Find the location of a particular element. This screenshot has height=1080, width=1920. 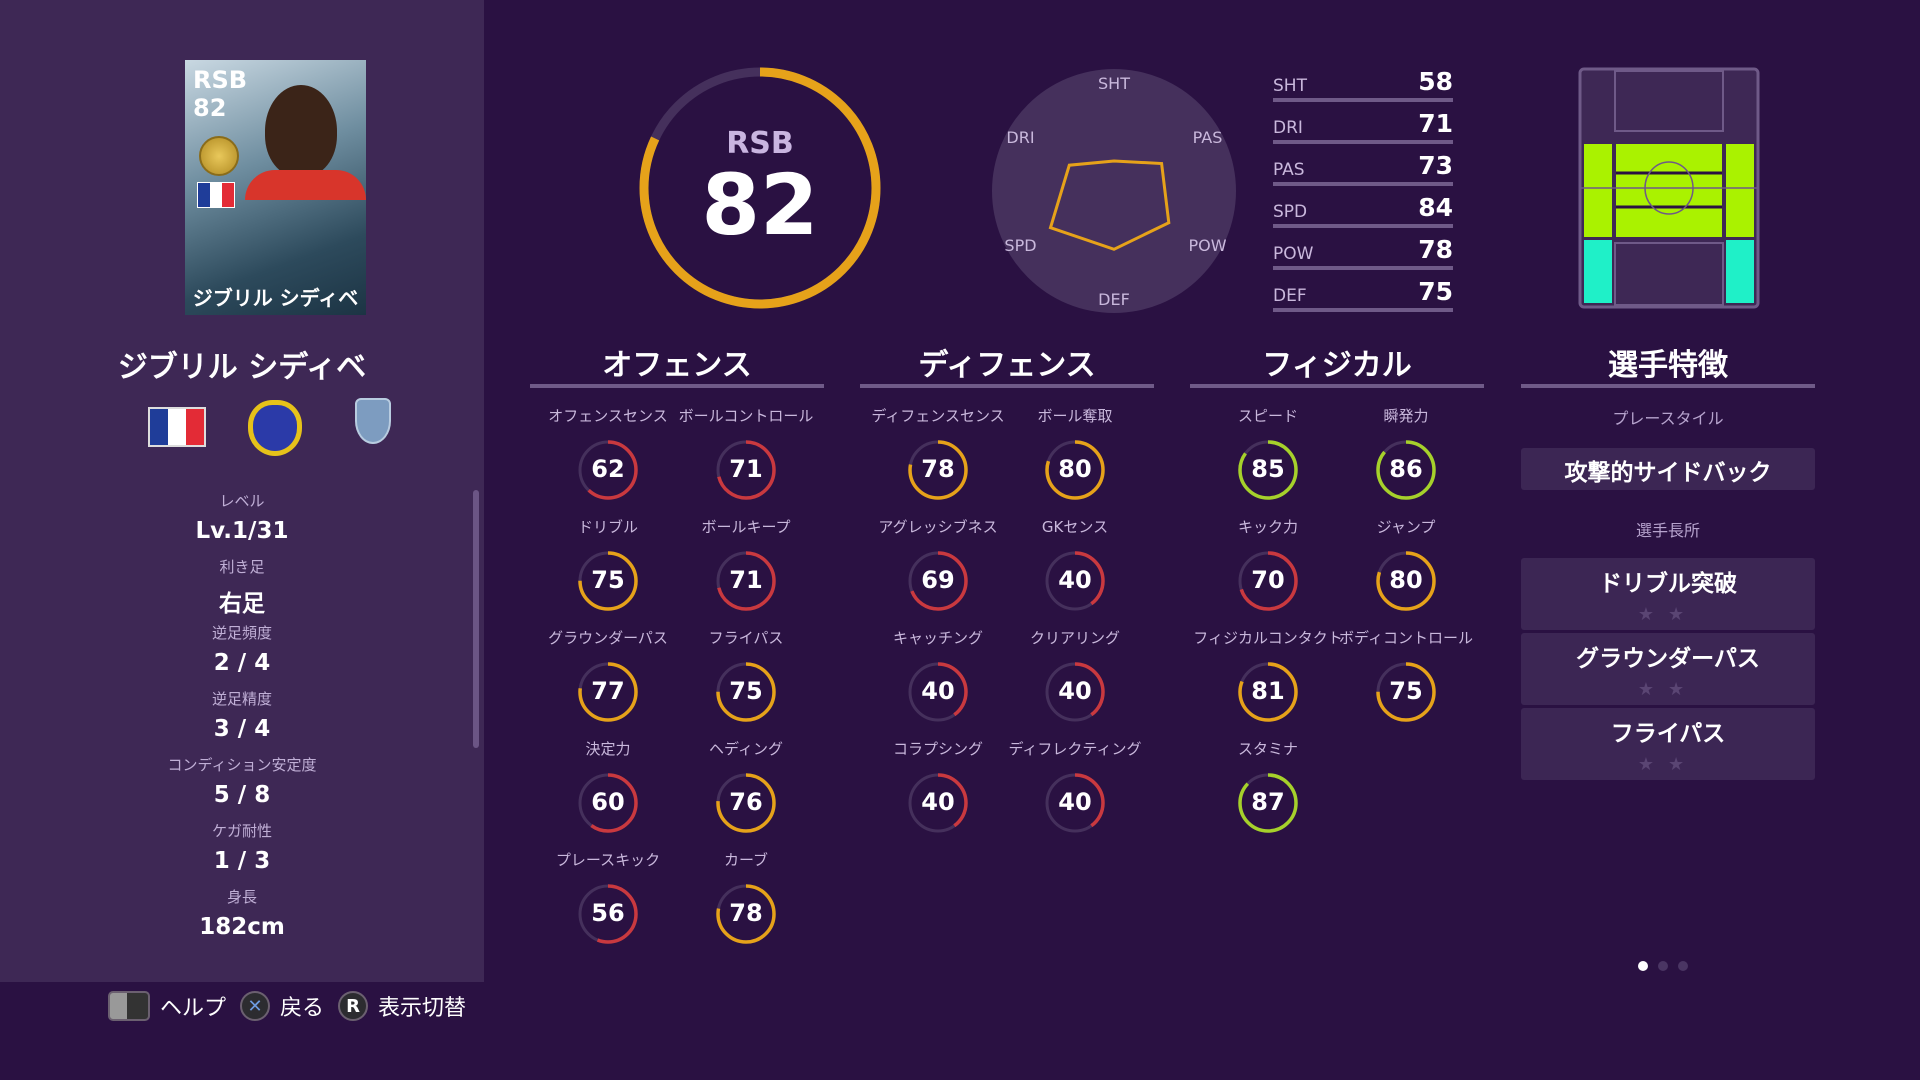

page-dot-active is located at coordinates (1643, 966).